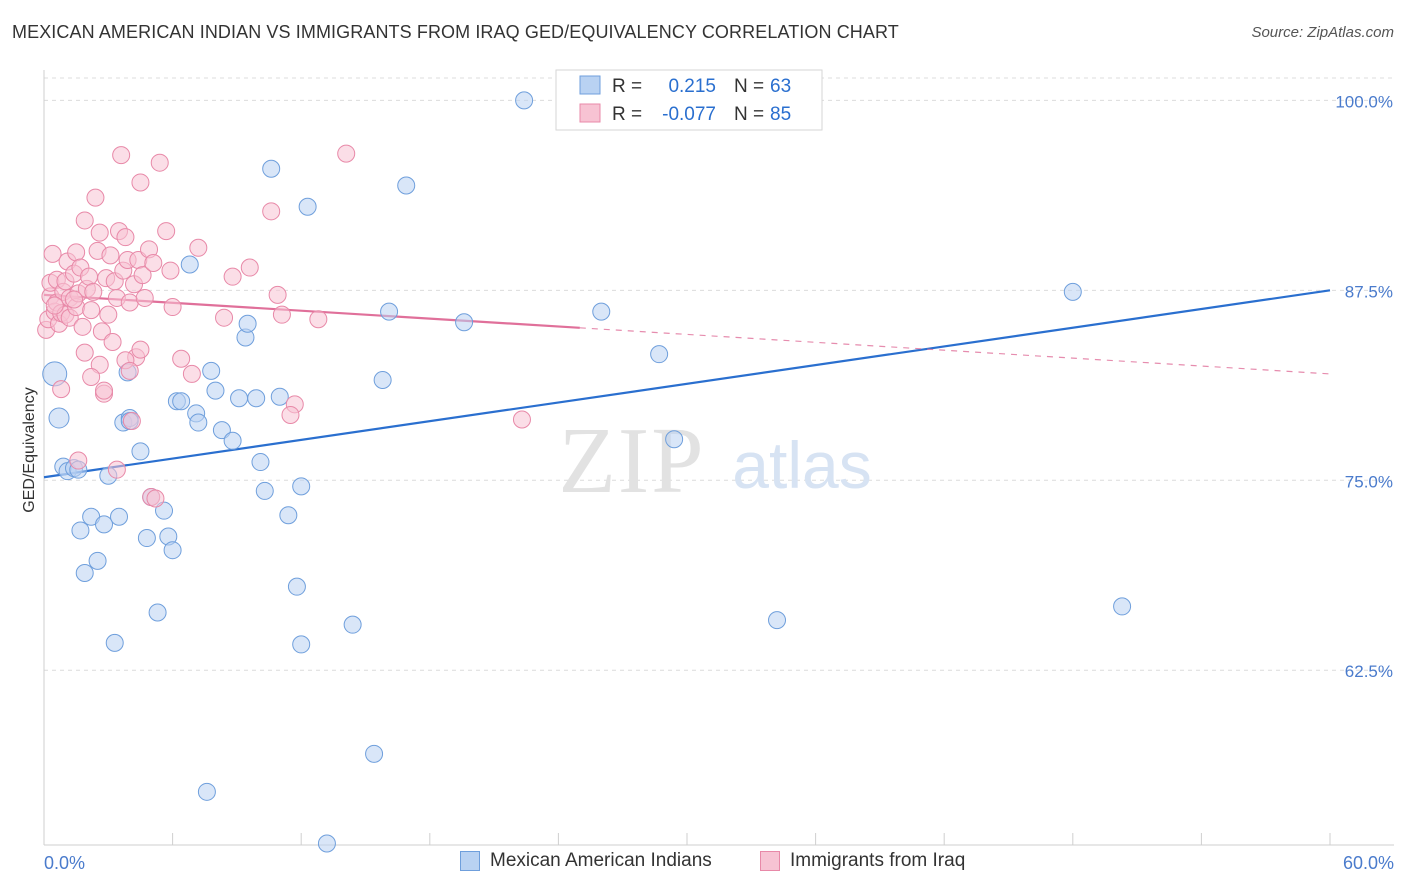  Describe the element at coordinates (29, 449) in the screenshot. I see `y-axis-label: GED/Equivalency` at that location.